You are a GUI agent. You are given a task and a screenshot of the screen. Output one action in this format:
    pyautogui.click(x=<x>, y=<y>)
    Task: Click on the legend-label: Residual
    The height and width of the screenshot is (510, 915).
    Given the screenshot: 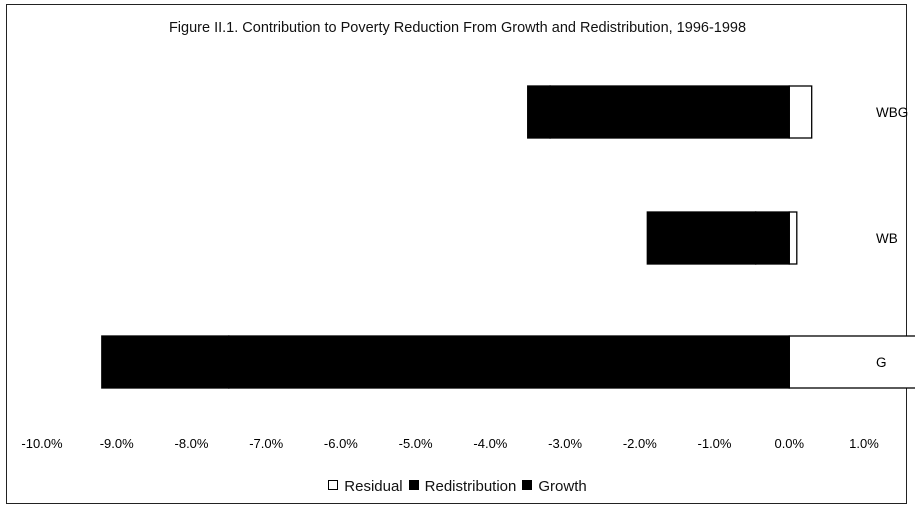 What is the action you would take?
    pyautogui.click(x=373, y=486)
    